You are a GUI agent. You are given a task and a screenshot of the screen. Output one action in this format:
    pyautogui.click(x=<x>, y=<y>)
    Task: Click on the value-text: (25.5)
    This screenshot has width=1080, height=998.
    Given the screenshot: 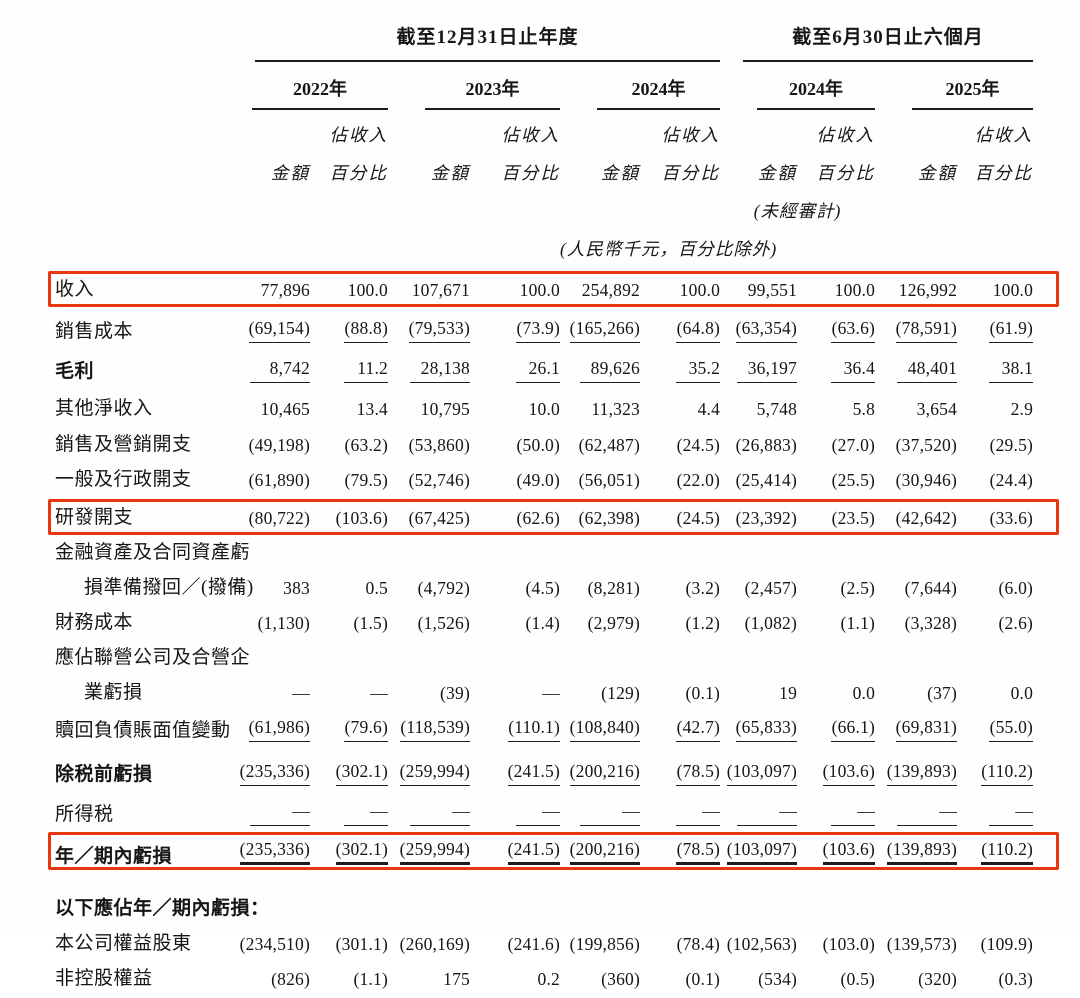 What is the action you would take?
    pyautogui.click(x=853, y=480)
    